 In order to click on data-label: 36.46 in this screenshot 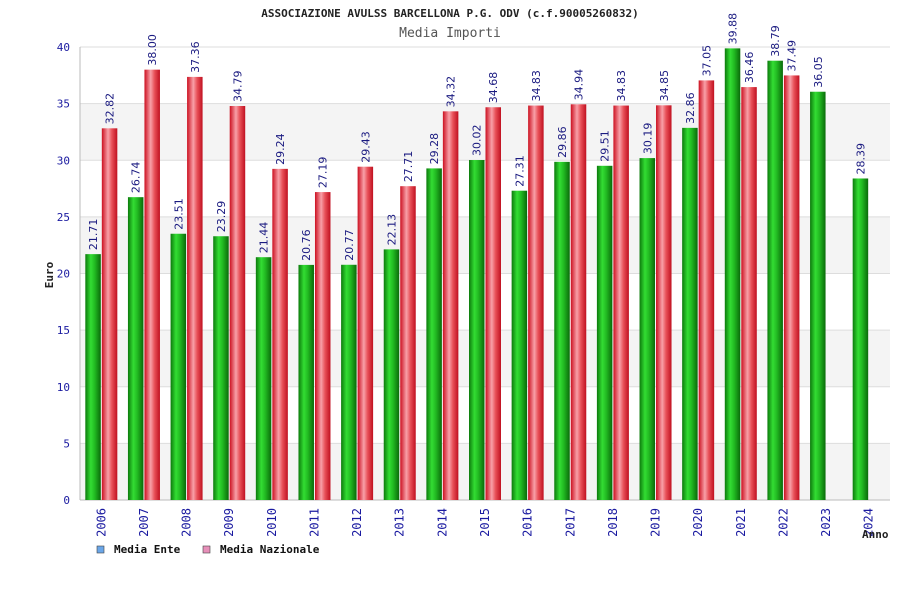, I will do `click(749, 68)`.